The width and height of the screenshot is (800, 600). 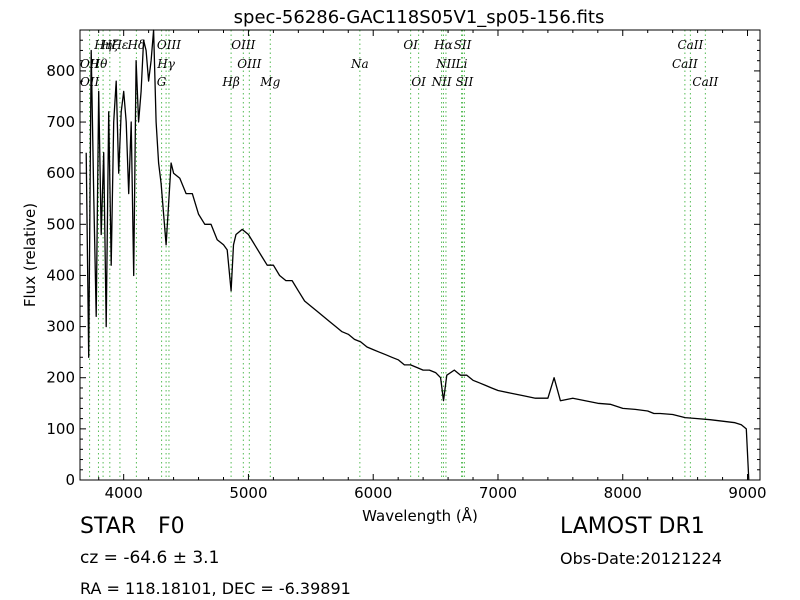 I want to click on x-tick-label: 4000, so click(x=124, y=493).